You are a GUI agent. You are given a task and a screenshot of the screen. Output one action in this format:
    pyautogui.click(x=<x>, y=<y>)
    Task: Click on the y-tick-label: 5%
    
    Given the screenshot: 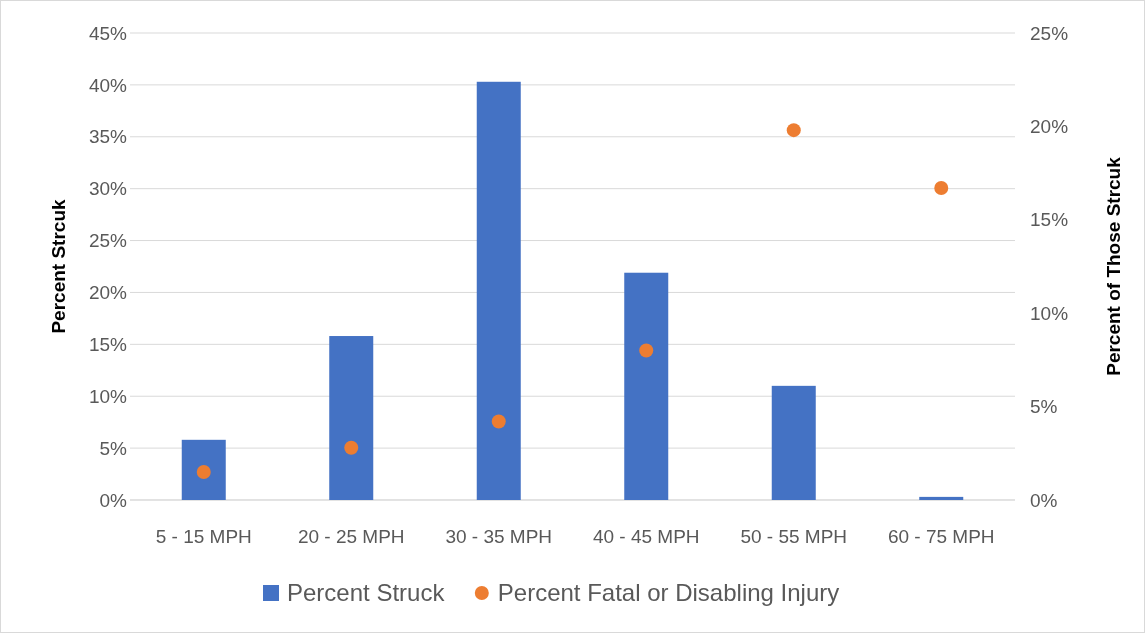 What is the action you would take?
    pyautogui.click(x=113, y=448)
    